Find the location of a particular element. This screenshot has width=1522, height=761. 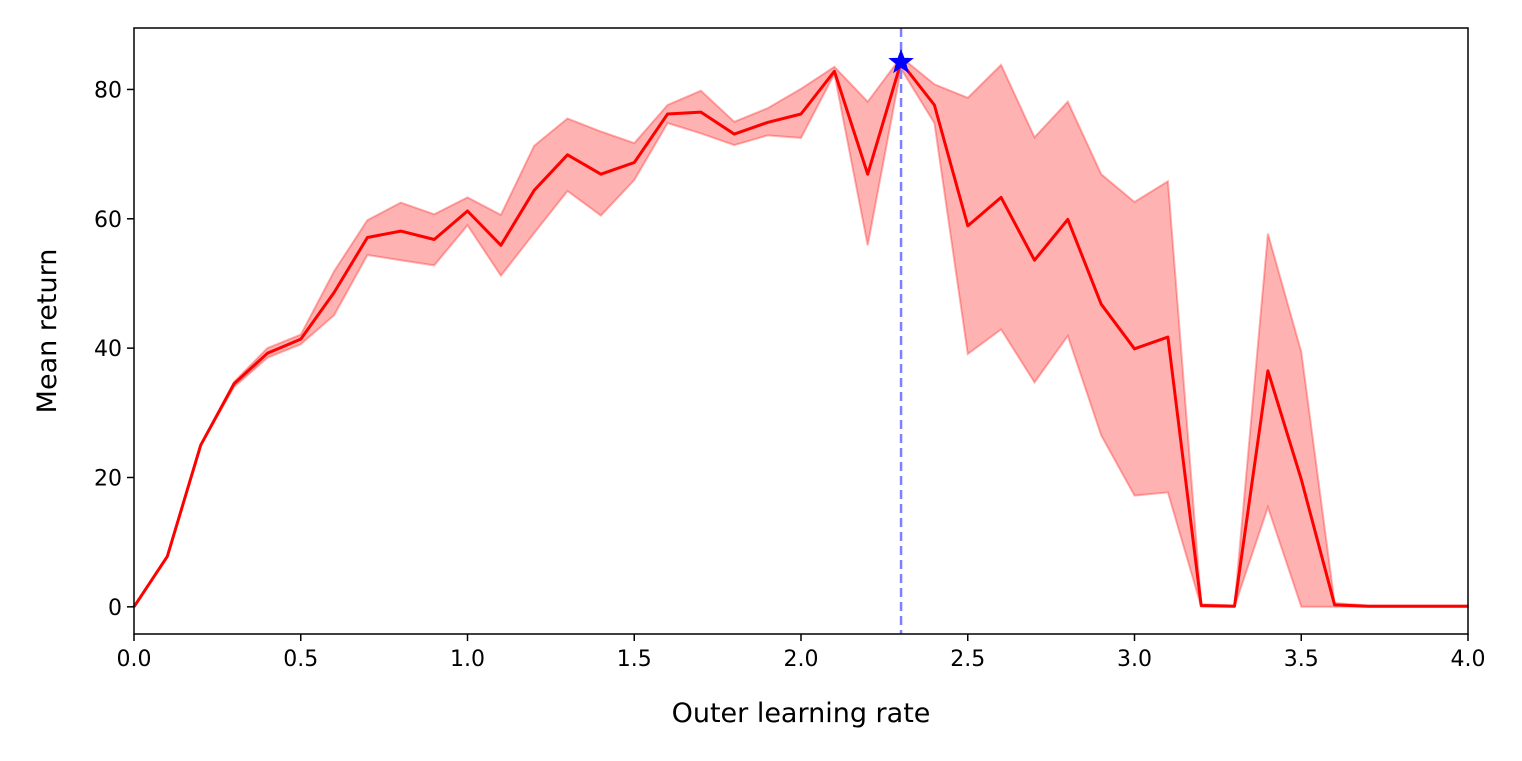

x-tick-label: 0.0 is located at coordinates (134, 659).